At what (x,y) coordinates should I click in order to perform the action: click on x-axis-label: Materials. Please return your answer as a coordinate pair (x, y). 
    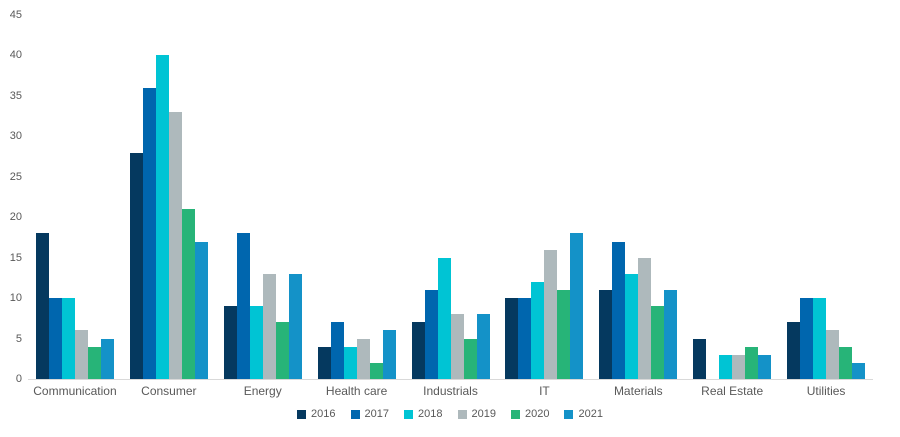
    Looking at the image, I should click on (638, 391).